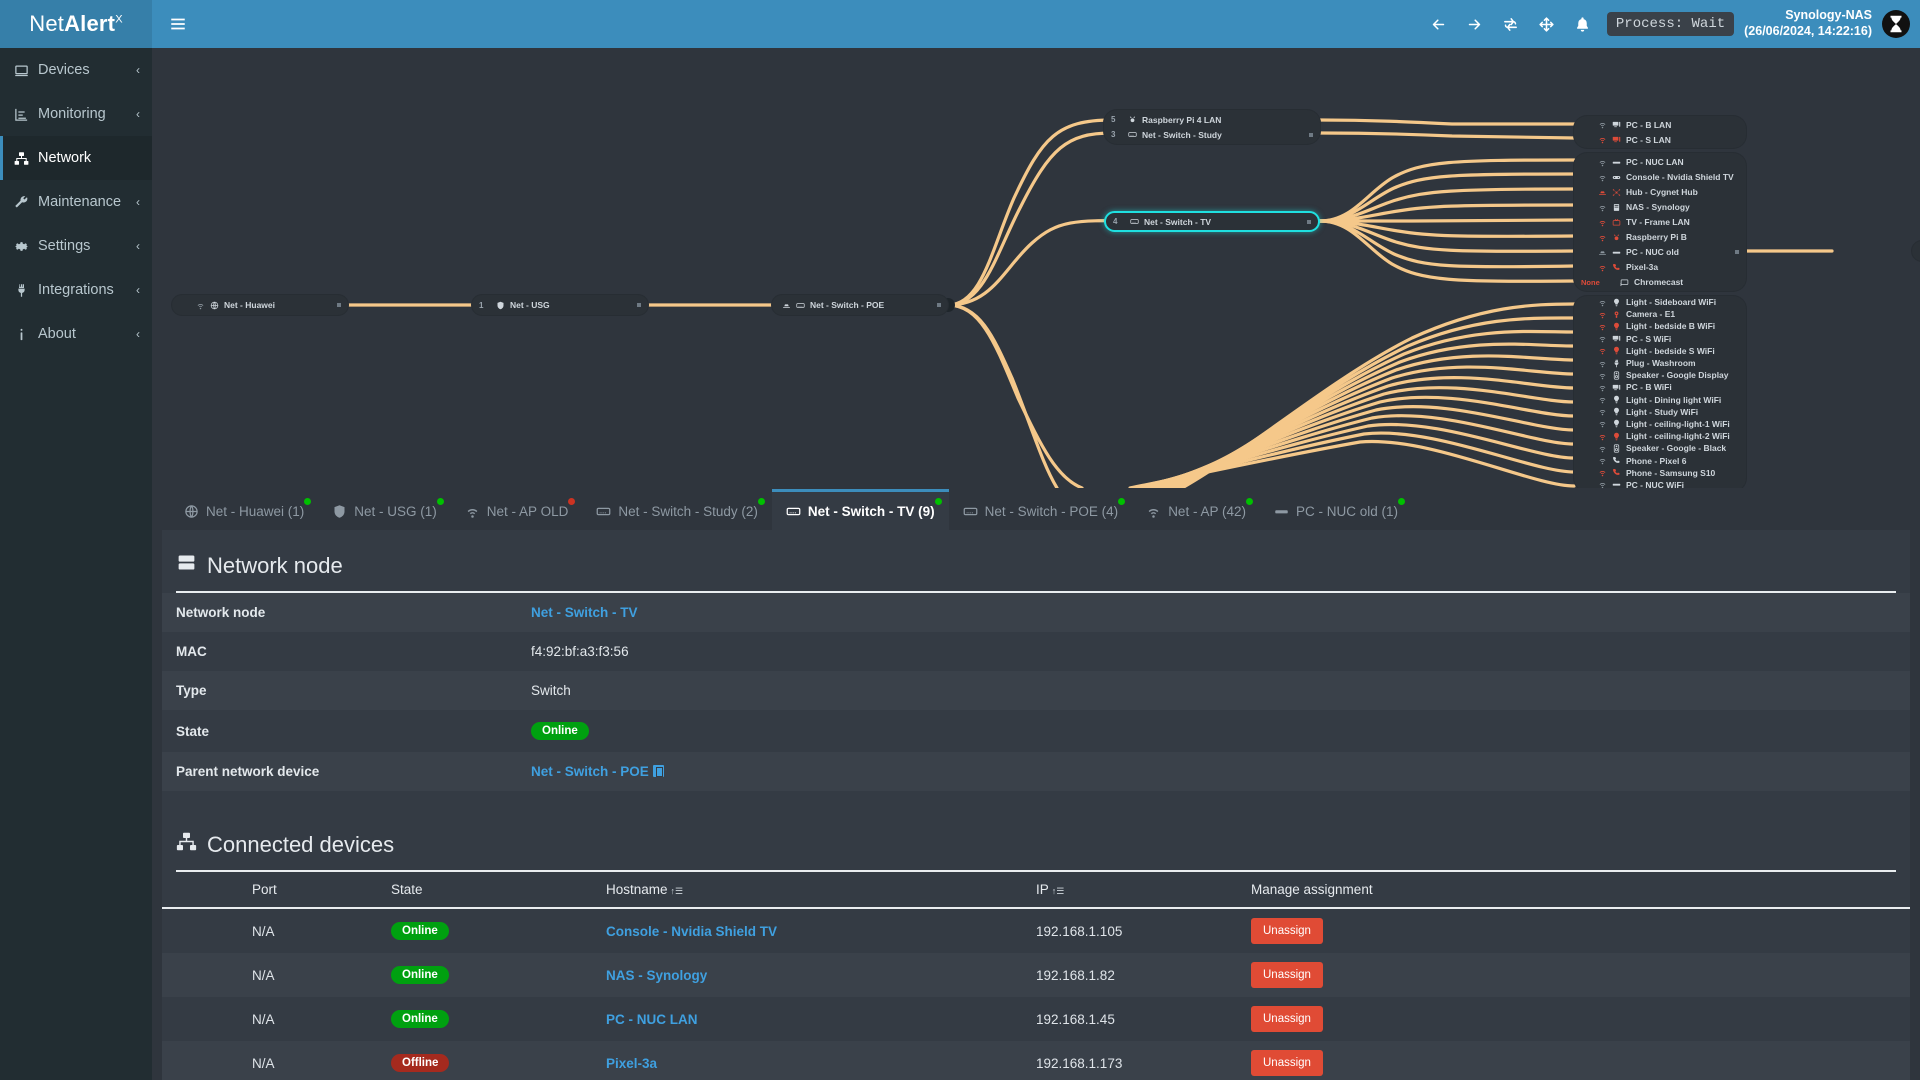 Image resolution: width=1920 pixels, height=1080 pixels. I want to click on move-icon, so click(1547, 24).